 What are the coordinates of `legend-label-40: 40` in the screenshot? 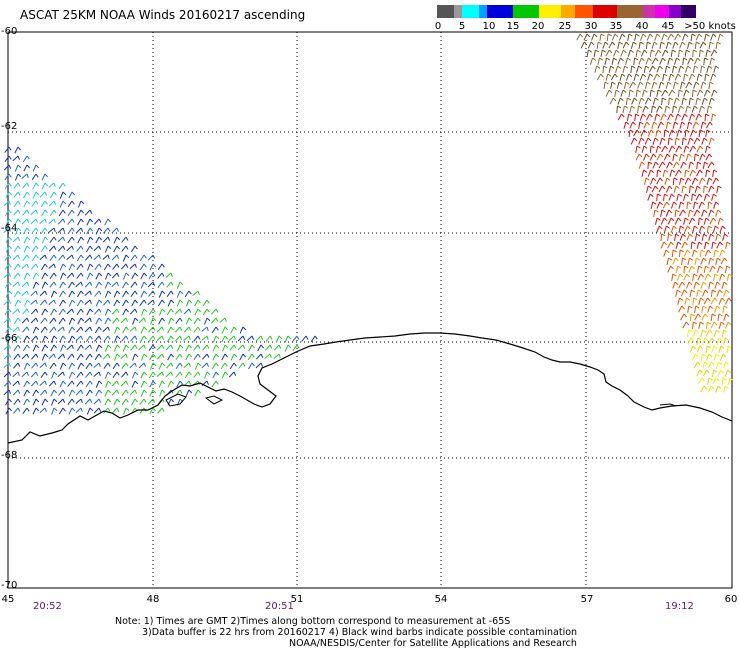 It's located at (642, 26).